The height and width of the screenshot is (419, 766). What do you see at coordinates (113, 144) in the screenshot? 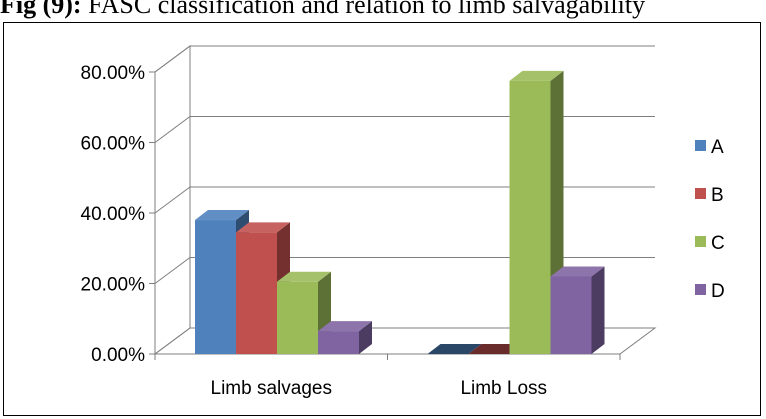
I see `y-tick-label: 60.00%` at bounding box center [113, 144].